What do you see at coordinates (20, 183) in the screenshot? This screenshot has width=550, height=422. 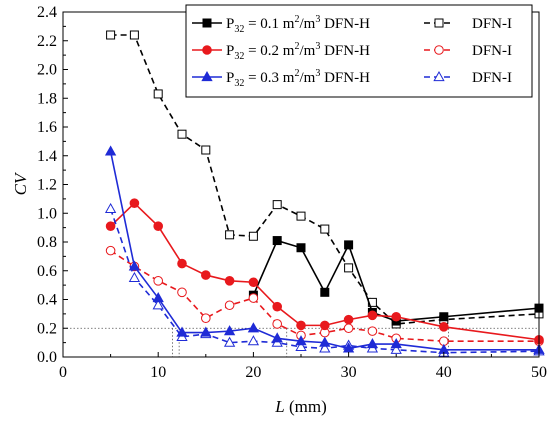 I see `y-axis-label: CV` at bounding box center [20, 183].